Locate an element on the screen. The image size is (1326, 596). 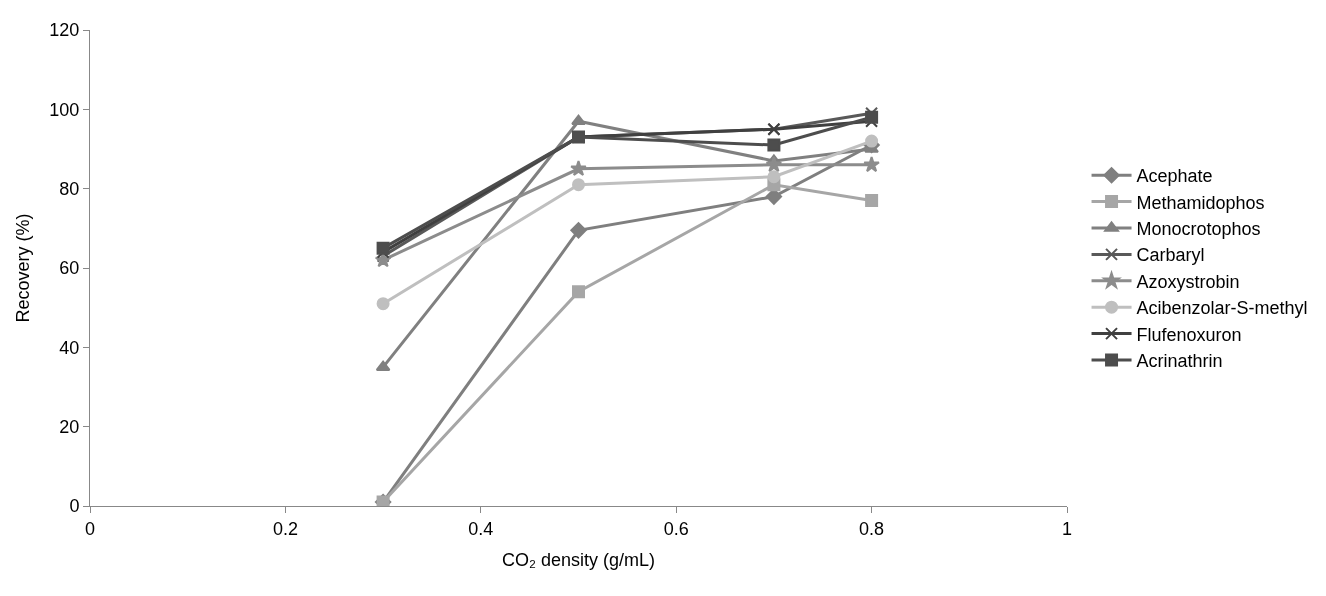
y-tick-label: 120 is located at coordinates (64, 30).